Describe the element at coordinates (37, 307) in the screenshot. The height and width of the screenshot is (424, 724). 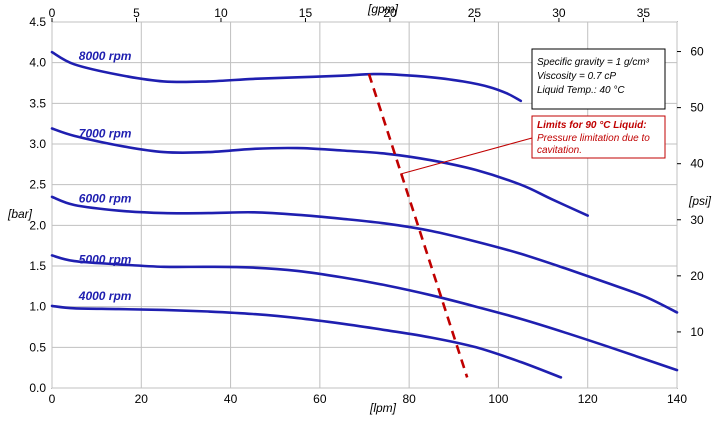
I see `y-tick-label: 1.0` at that location.